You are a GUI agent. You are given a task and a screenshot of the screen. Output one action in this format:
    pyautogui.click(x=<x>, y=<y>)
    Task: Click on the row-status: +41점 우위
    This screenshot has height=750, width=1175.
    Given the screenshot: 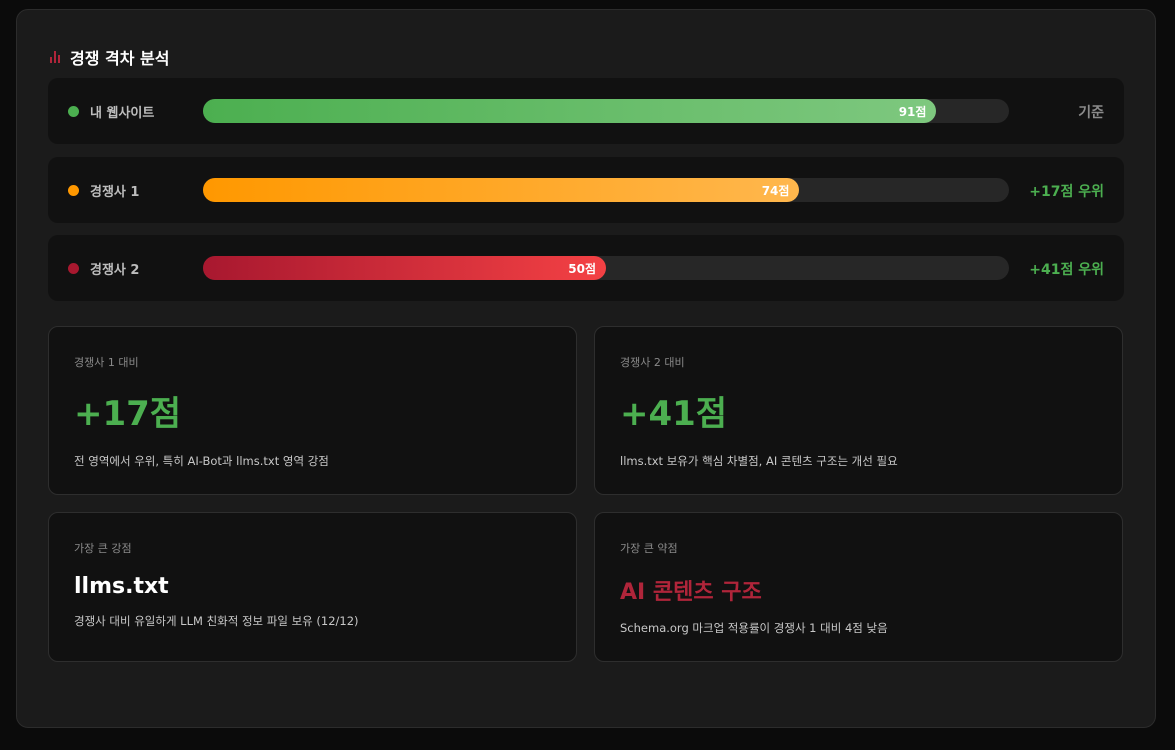 What is the action you would take?
    pyautogui.click(x=1066, y=270)
    